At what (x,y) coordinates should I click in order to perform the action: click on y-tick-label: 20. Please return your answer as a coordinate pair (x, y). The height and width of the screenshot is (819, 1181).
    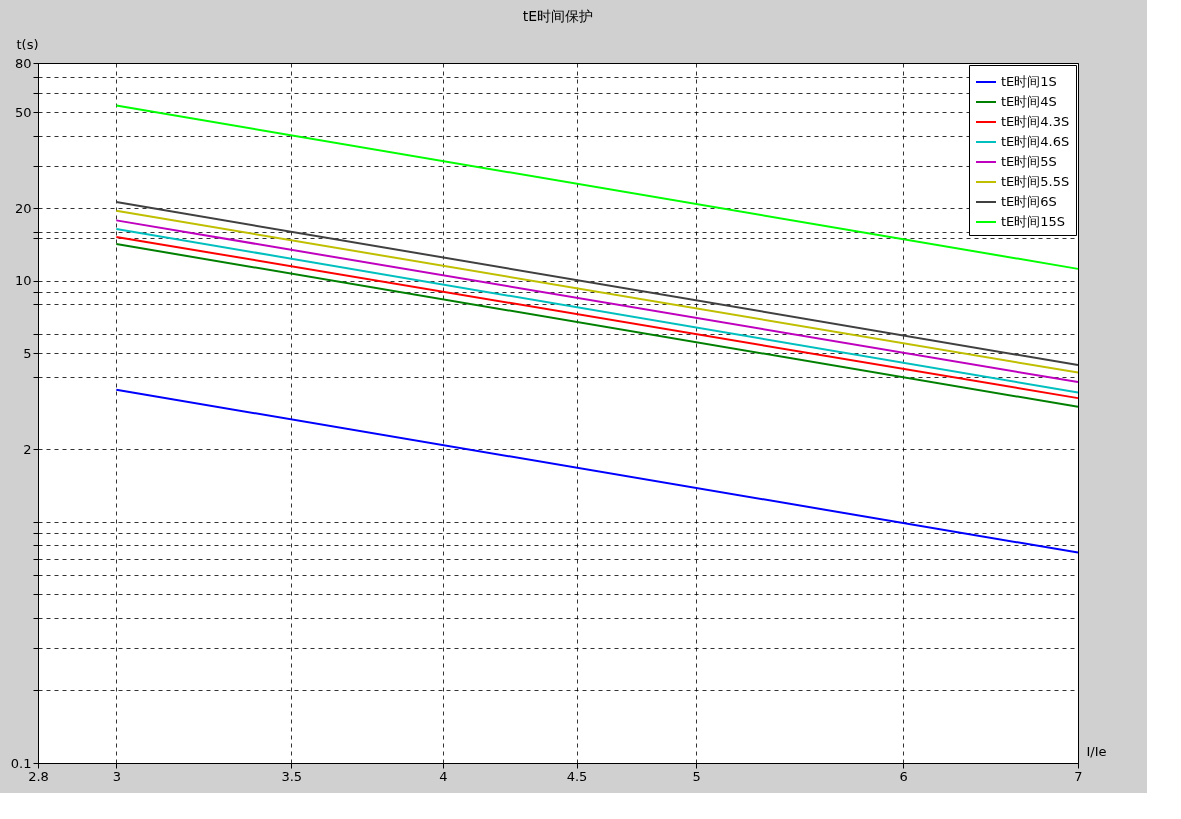
    Looking at the image, I should click on (23, 208).